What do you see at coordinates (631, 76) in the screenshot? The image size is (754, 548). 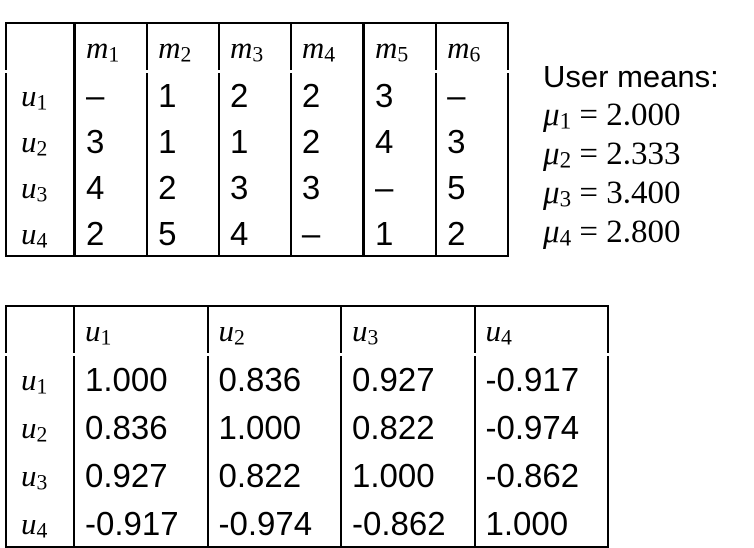 I see `user-means-title: User means:` at bounding box center [631, 76].